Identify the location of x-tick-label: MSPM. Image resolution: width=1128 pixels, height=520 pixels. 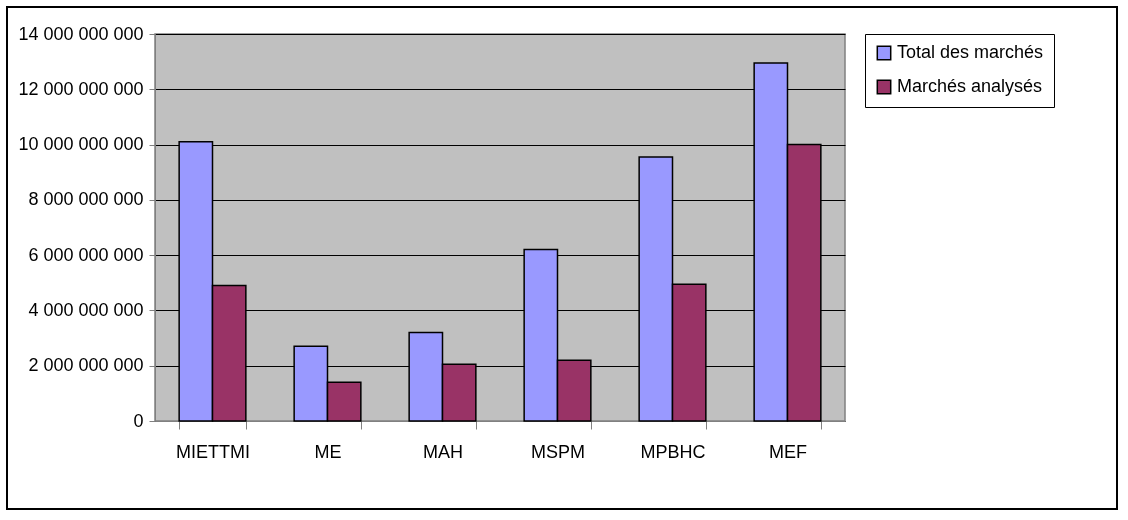
(558, 451).